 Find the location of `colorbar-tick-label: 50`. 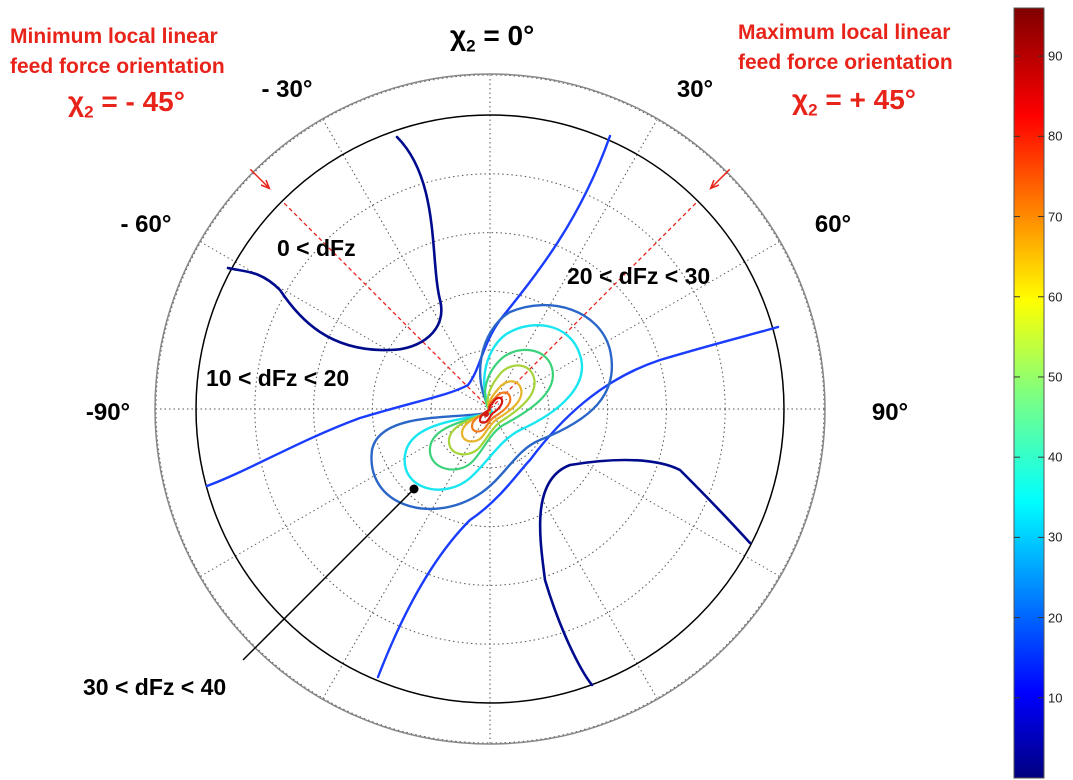

colorbar-tick-label: 50 is located at coordinates (1055, 377).